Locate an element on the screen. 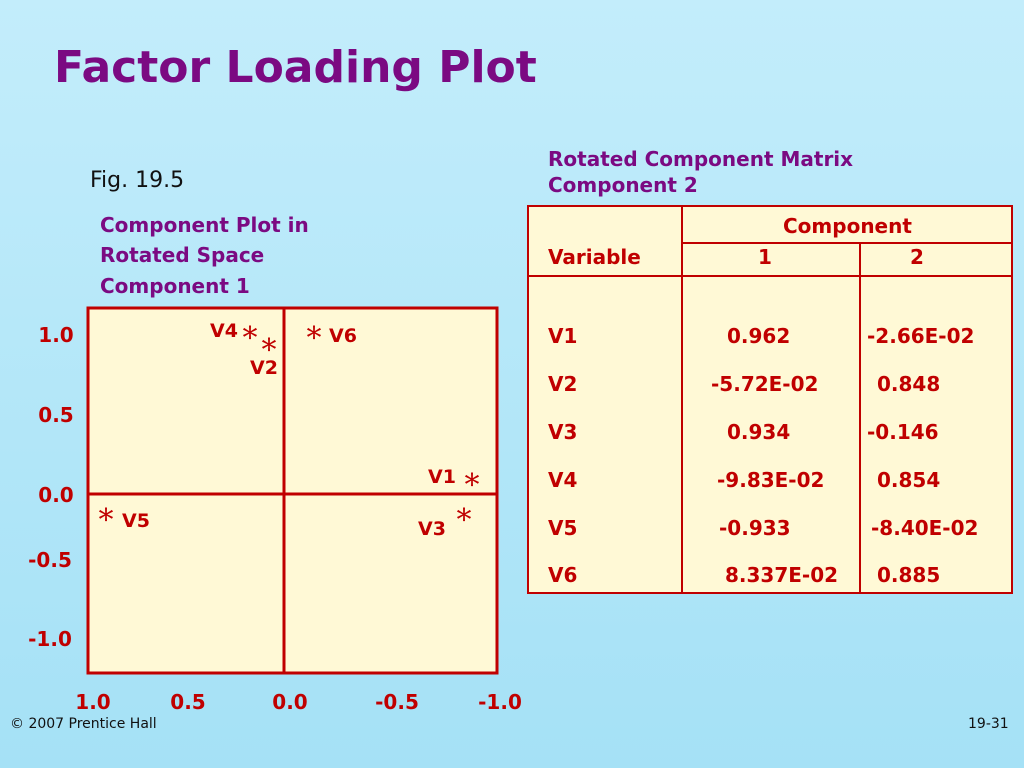 This screenshot has height=768, width=1024. y-tick-label: -0.5 is located at coordinates (50, 560).